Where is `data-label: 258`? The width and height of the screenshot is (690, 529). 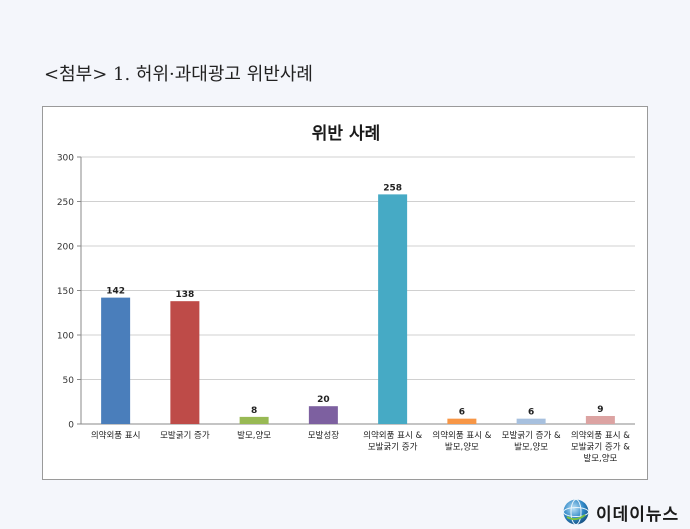 data-label: 258 is located at coordinates (392, 188).